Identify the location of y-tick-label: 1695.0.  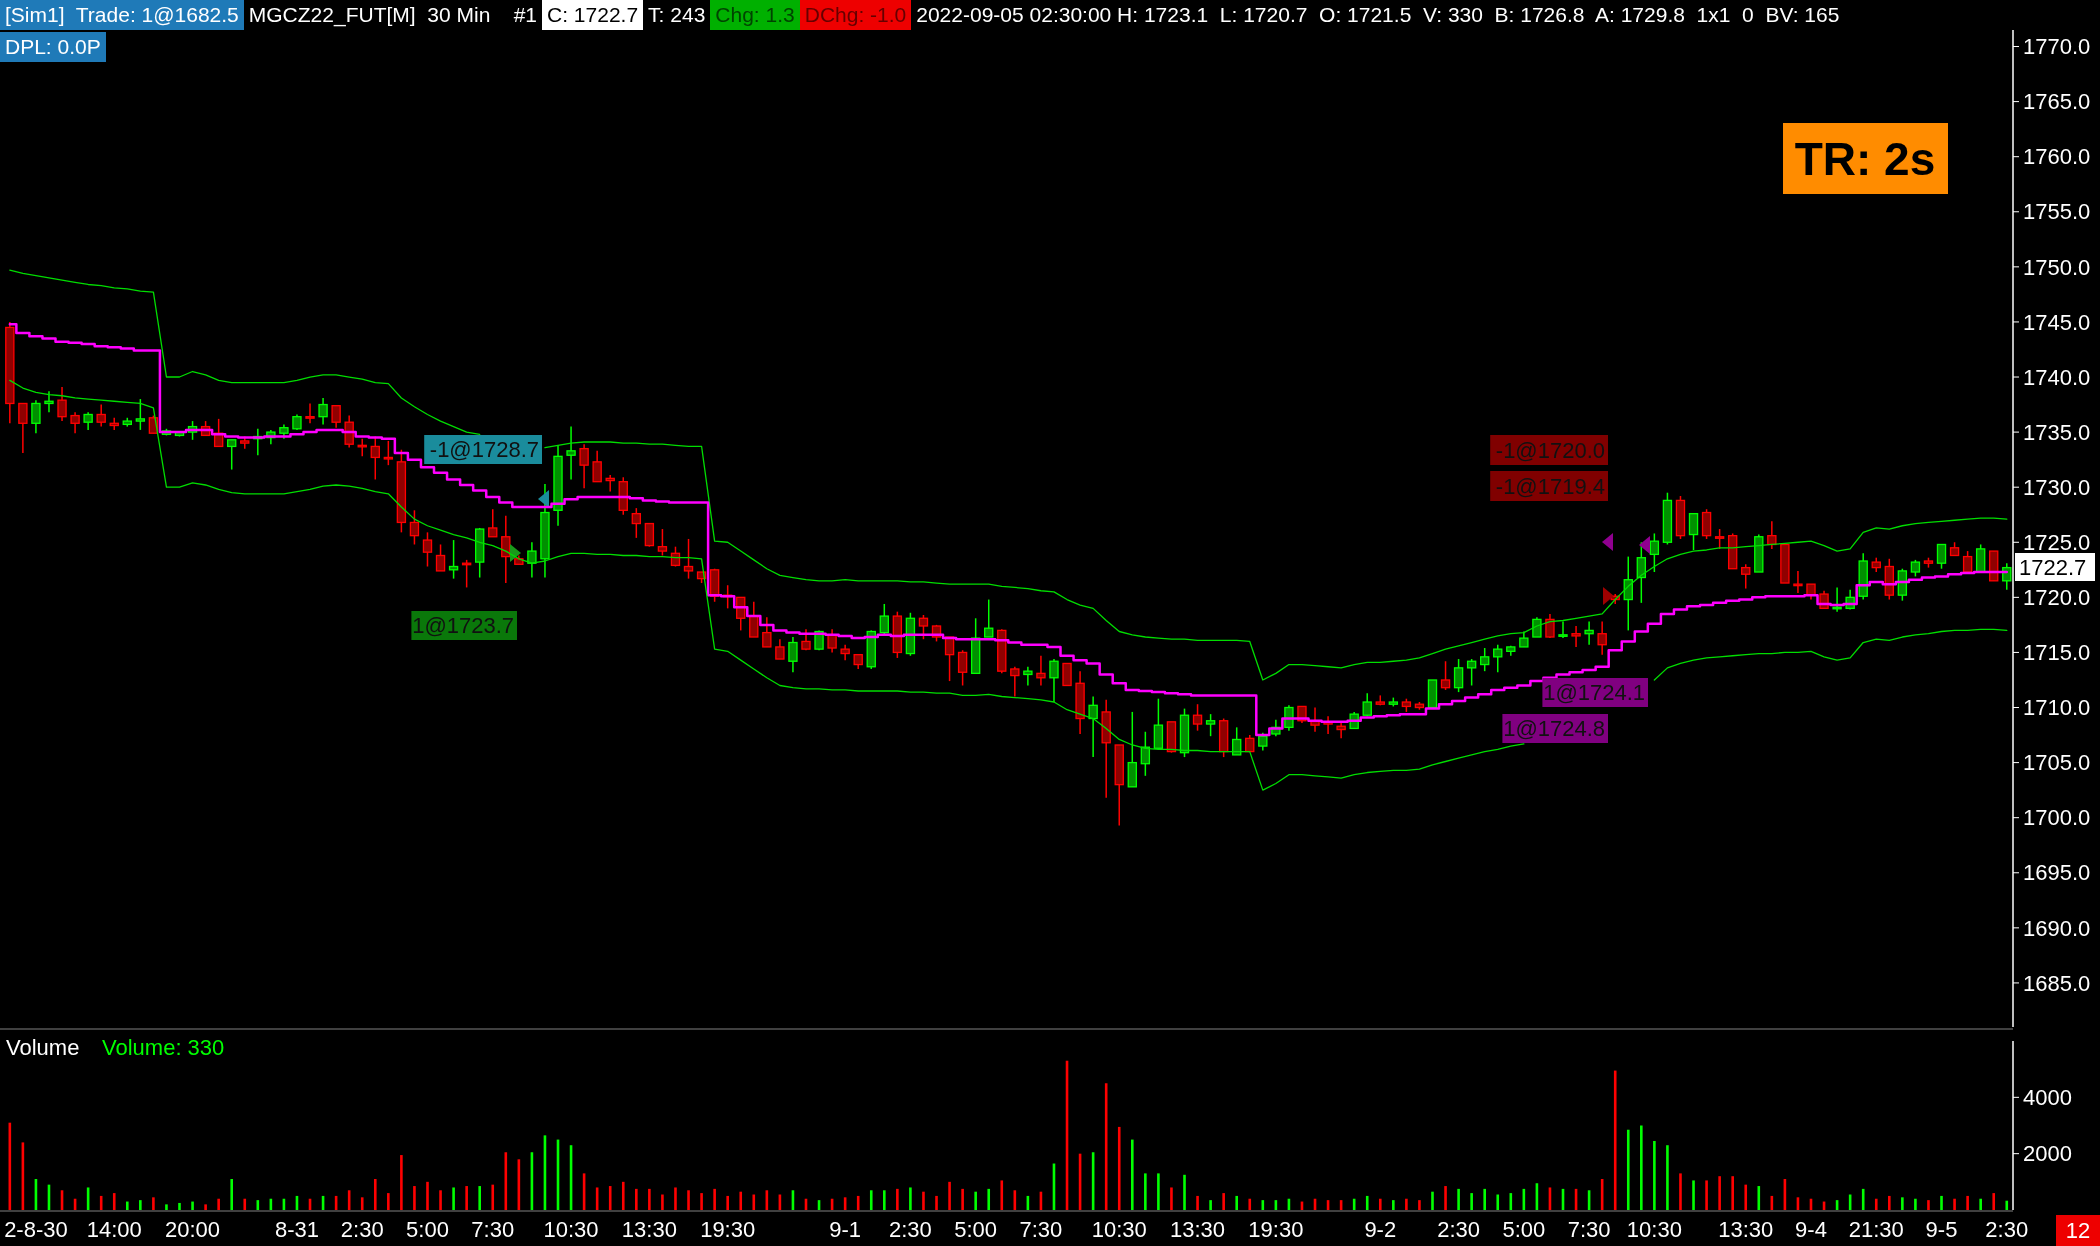
(2057, 873).